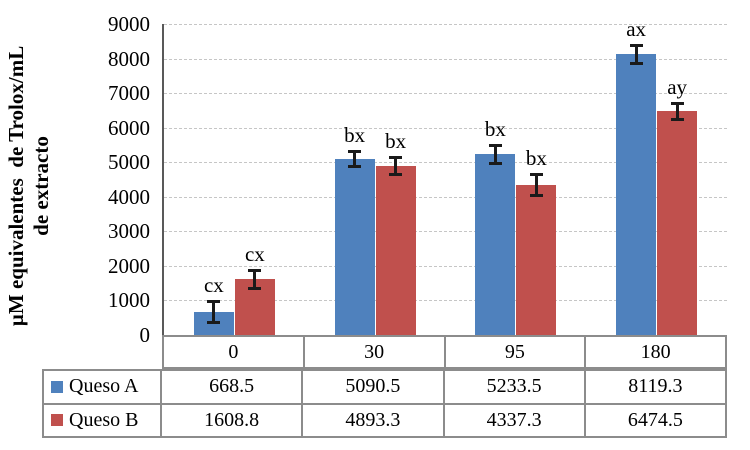  I want to click on y-axis-title: µM equivalentes de Trolox/mL de extracto, so click(29, 186).